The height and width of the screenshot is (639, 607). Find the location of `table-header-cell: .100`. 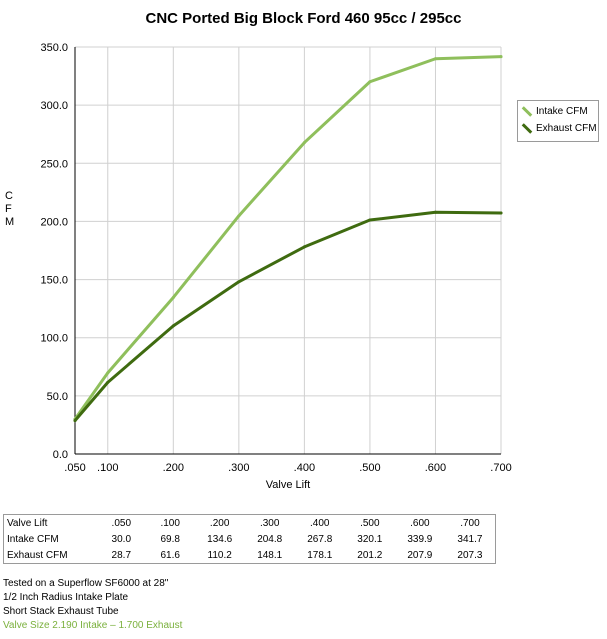

table-header-cell: .100 is located at coordinates (170, 523).